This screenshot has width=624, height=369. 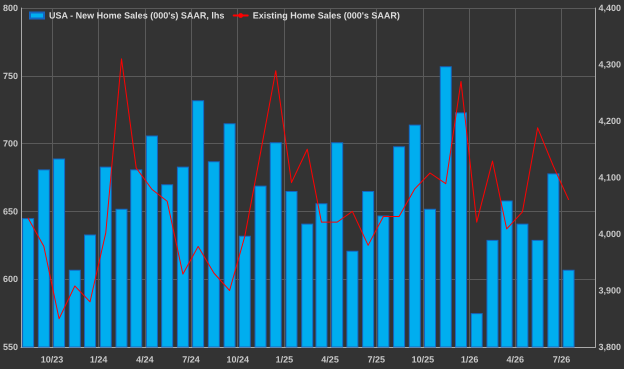 What do you see at coordinates (145, 359) in the screenshot?
I see `x-tick-label: 4/24` at bounding box center [145, 359].